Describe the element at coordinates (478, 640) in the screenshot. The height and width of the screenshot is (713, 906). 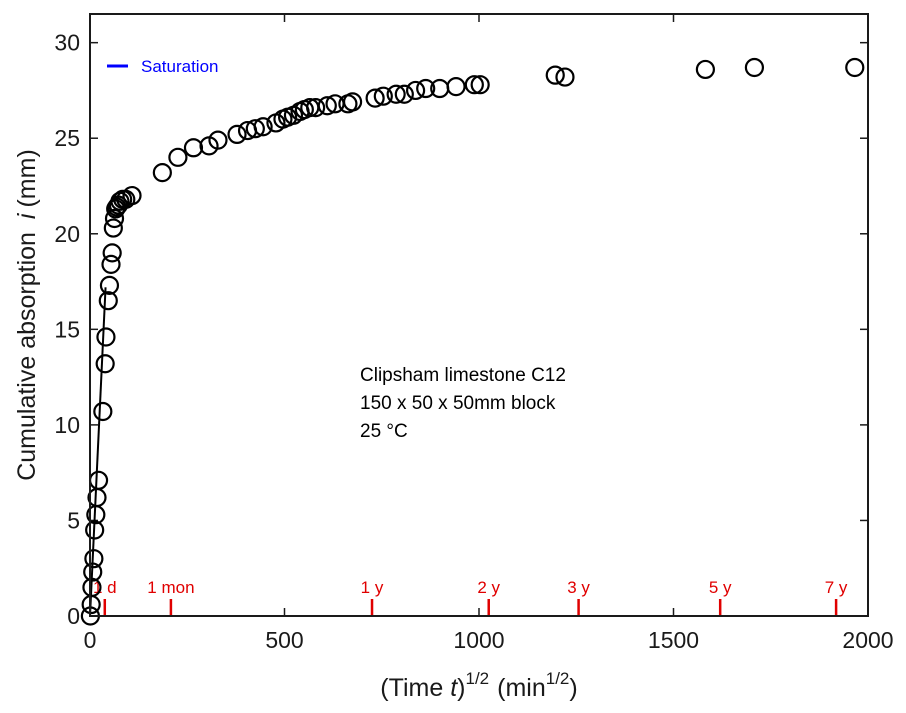
I see `x-tick-label: 1000` at that location.